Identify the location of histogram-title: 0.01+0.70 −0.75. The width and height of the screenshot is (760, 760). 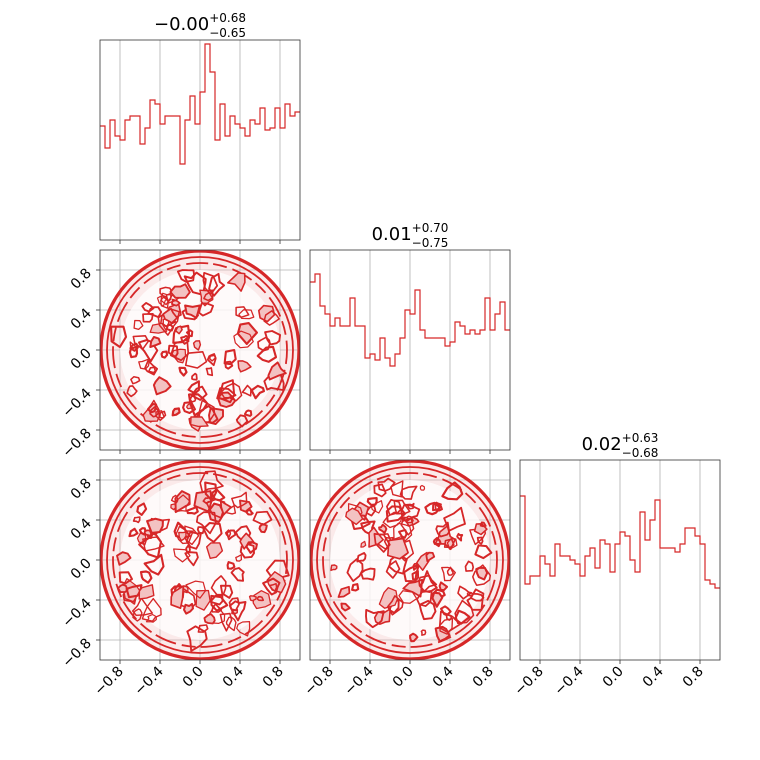
(410, 235).